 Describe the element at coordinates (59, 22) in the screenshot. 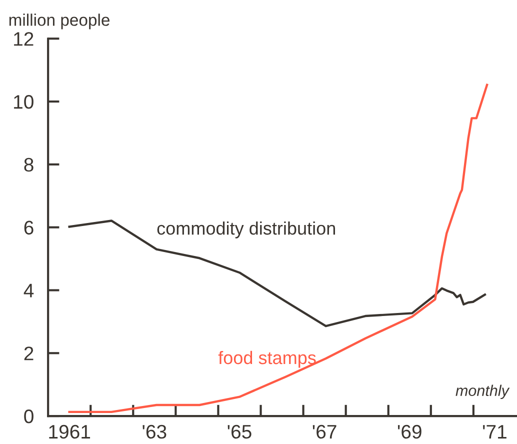

I see `y-axis-title: million people` at that location.